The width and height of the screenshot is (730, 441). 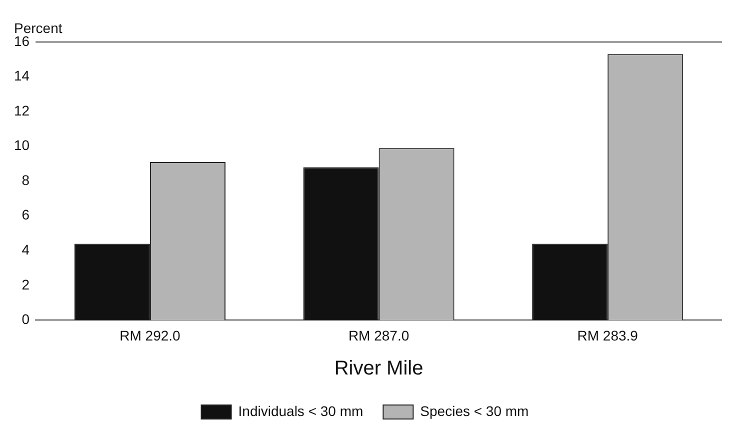 What do you see at coordinates (301, 410) in the screenshot?
I see `legend-label: Individuals < 30 mm` at bounding box center [301, 410].